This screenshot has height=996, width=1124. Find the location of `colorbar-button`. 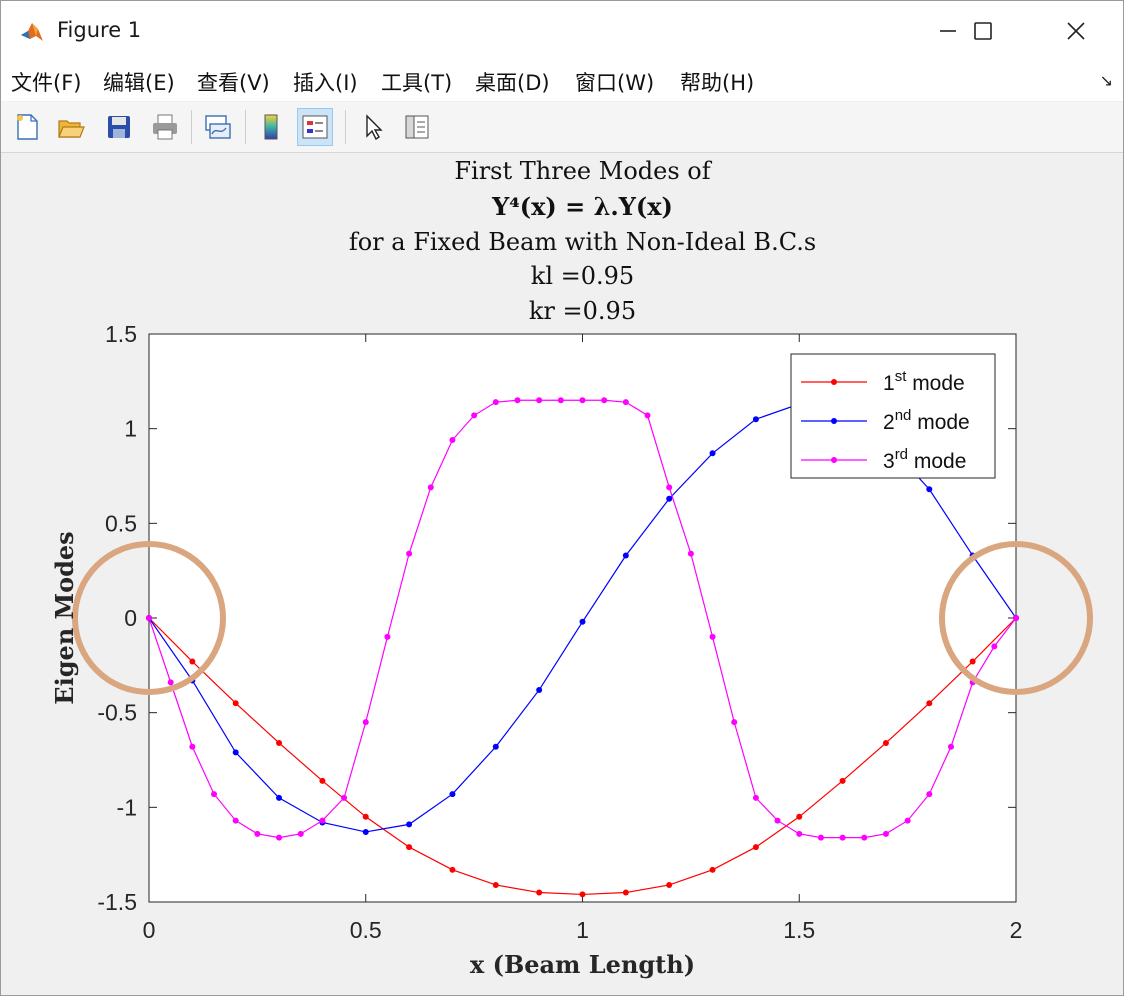

colorbar-button is located at coordinates (271, 127).